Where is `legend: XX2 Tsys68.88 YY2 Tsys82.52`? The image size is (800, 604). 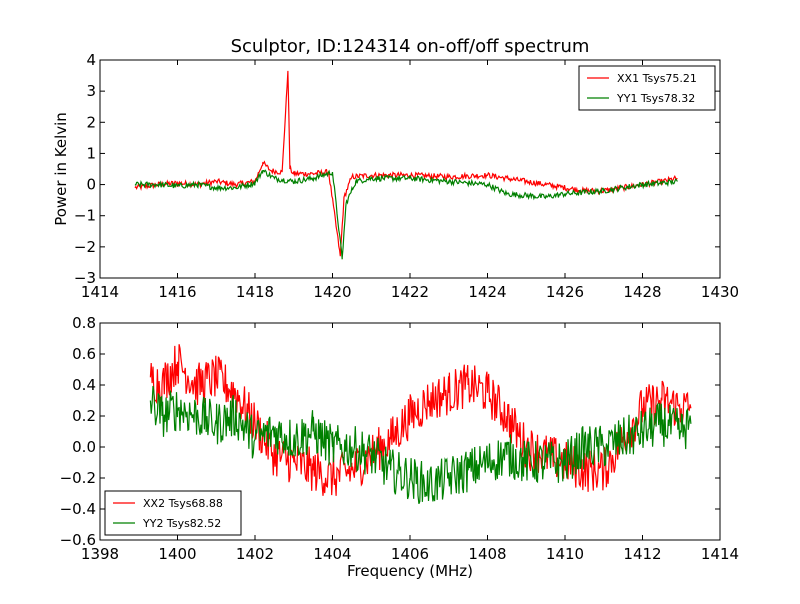
legend: XX2 Tsys68.88 YY2 Tsys82.52 is located at coordinates (173, 513).